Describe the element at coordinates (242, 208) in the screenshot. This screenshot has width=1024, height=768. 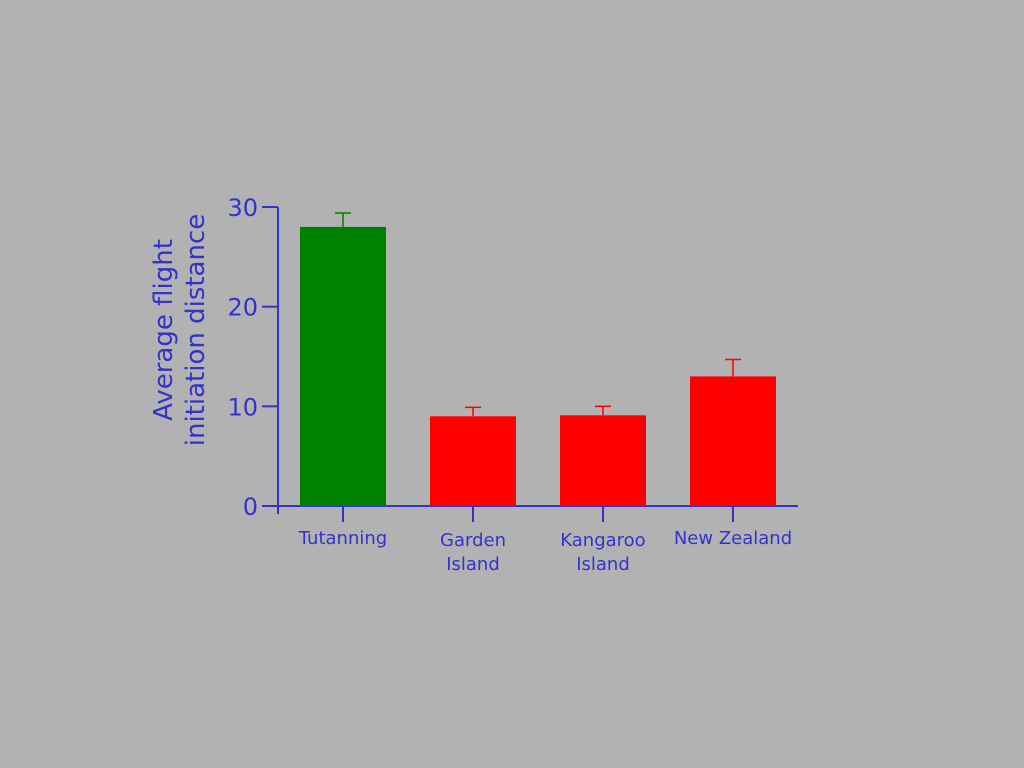
I see `y-tick-label: 30` at that location.